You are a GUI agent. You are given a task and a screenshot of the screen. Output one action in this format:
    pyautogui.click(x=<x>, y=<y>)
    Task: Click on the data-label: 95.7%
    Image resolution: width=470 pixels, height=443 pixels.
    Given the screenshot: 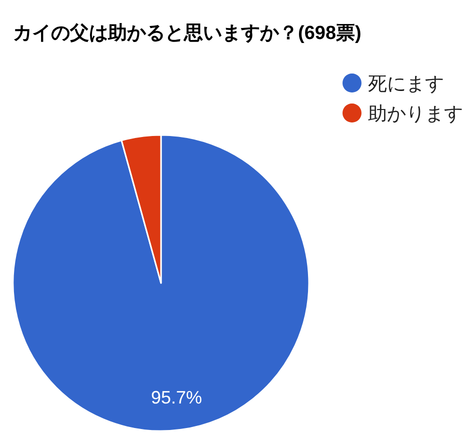 What is the action you would take?
    pyautogui.click(x=176, y=397)
    